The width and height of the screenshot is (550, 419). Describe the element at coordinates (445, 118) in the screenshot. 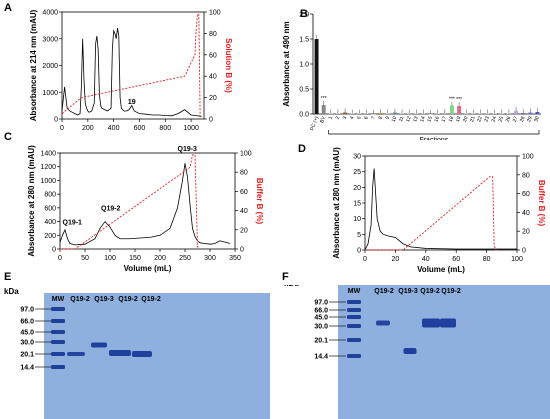

I see `chart-b-category-label: 17` at that location.